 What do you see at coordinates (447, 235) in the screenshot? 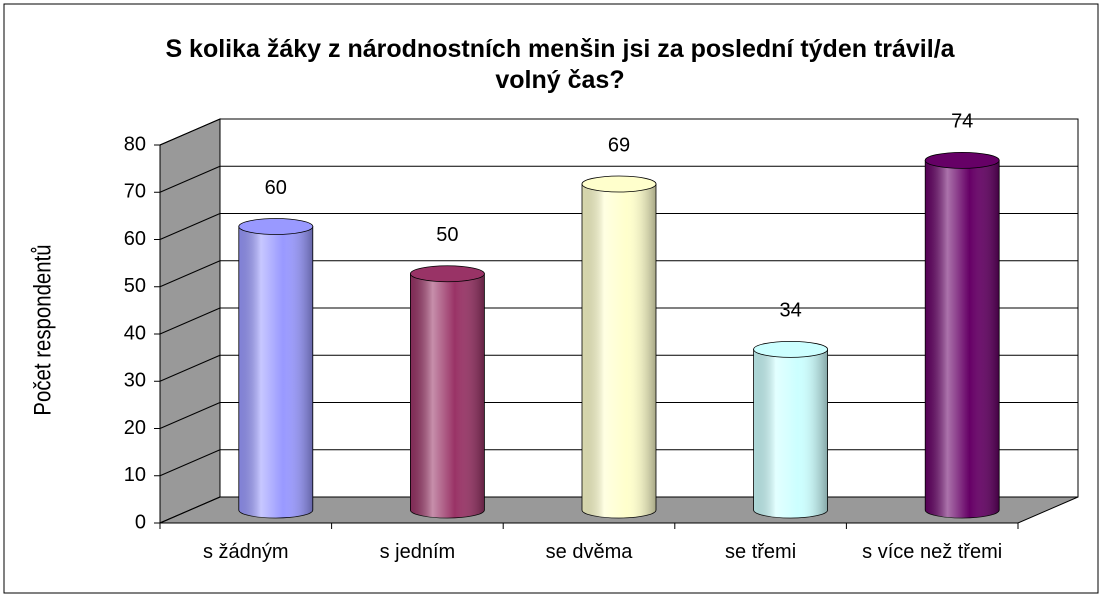
I see `data-label: 50` at bounding box center [447, 235].